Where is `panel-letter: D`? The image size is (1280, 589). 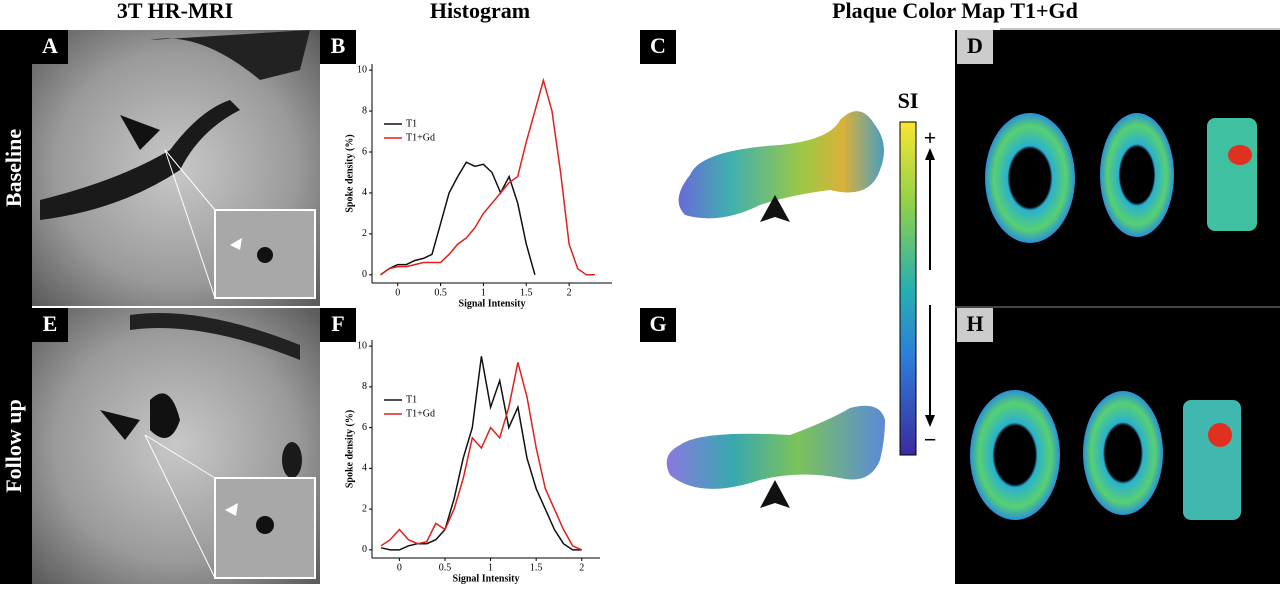
panel-letter: D is located at coordinates (975, 45).